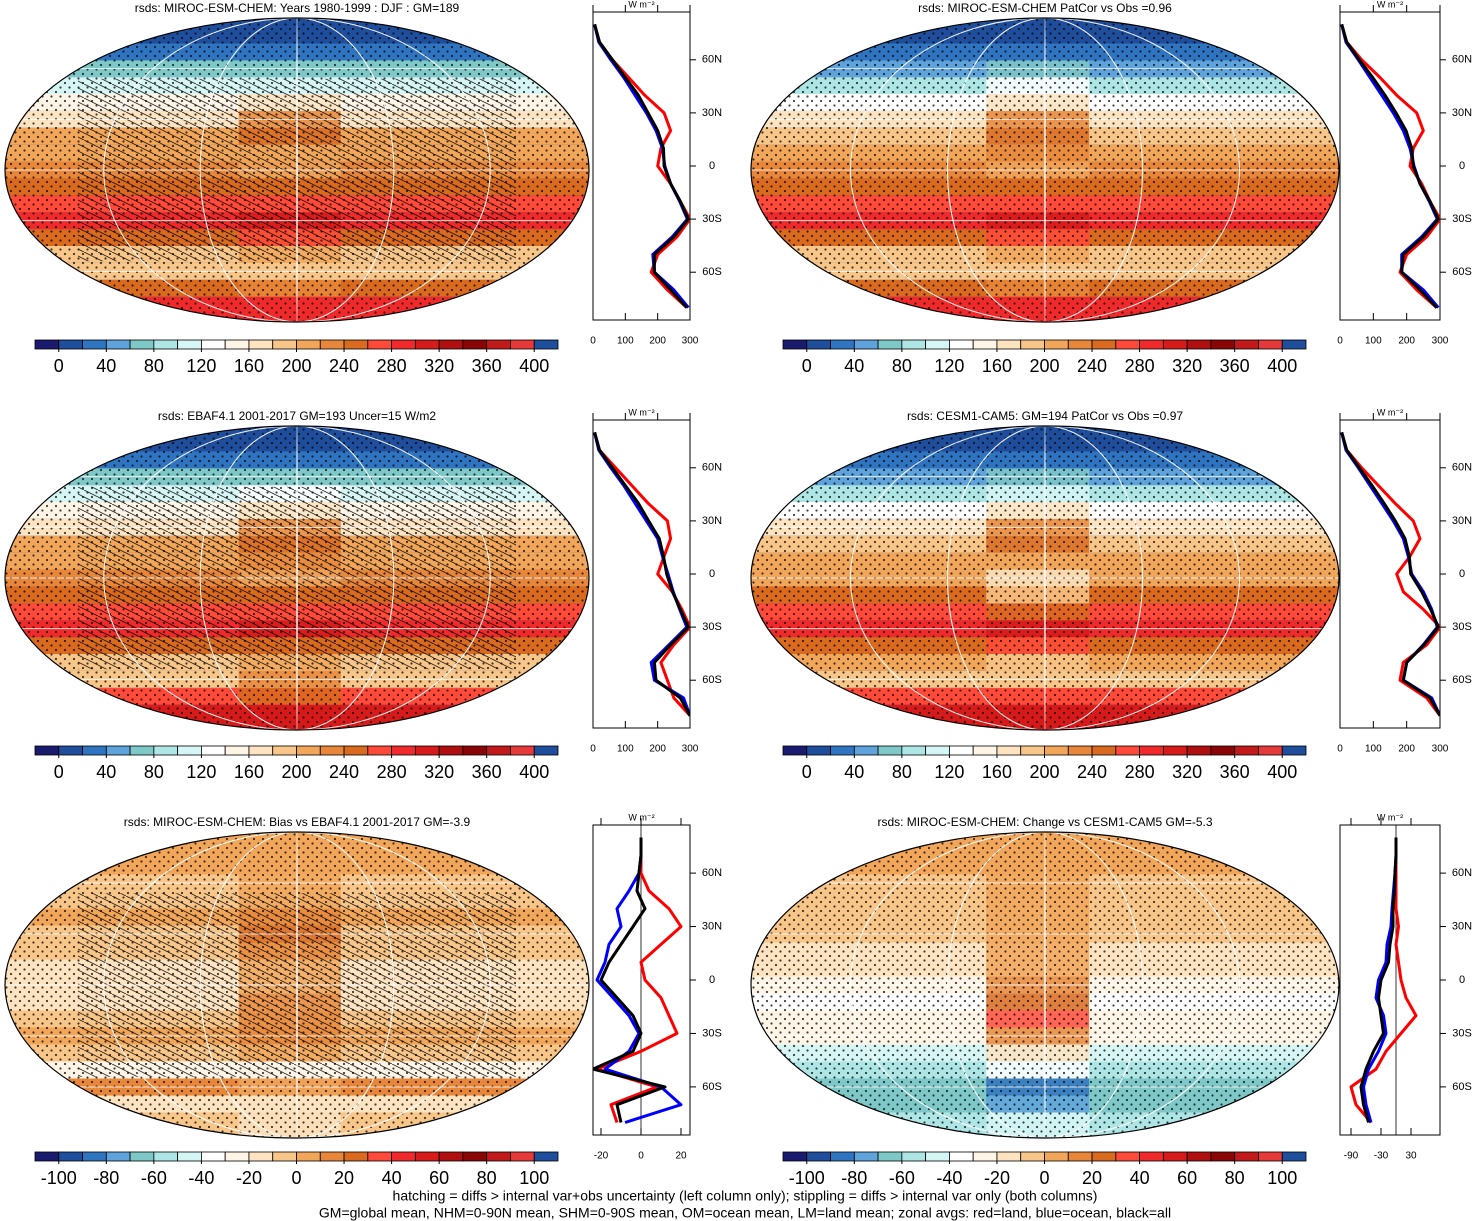 This screenshot has height=1221, width=1483. What do you see at coordinates (1140, 366) in the screenshot?
I see `colorbar-label: 280` at bounding box center [1140, 366].